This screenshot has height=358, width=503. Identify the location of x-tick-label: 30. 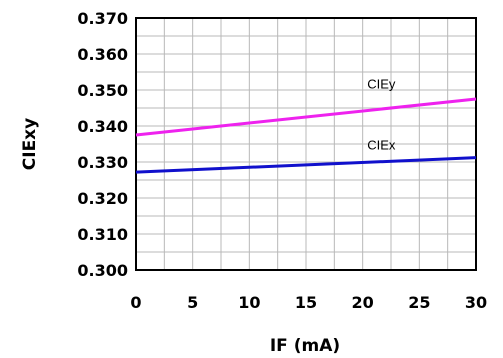
(476, 302).